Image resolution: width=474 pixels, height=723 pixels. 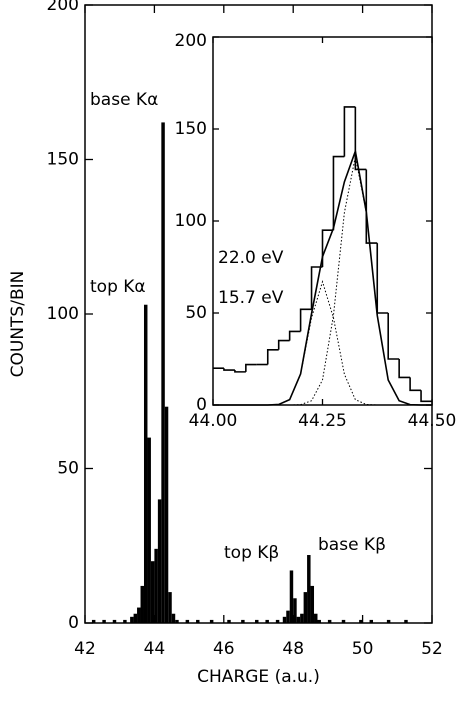 What do you see at coordinates (322, 421) in the screenshot?
I see `x-tick-label: 44.25` at bounding box center [322, 421].